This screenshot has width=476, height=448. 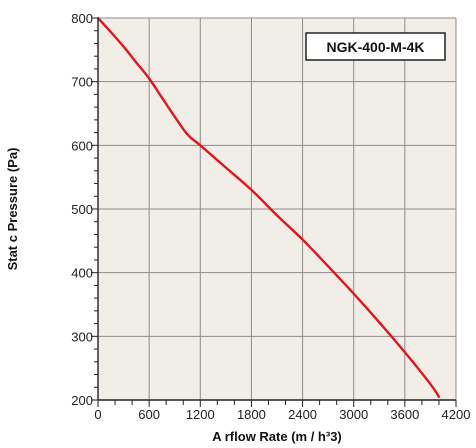 I want to click on x-tick-label: 1200, so click(x=200, y=414).